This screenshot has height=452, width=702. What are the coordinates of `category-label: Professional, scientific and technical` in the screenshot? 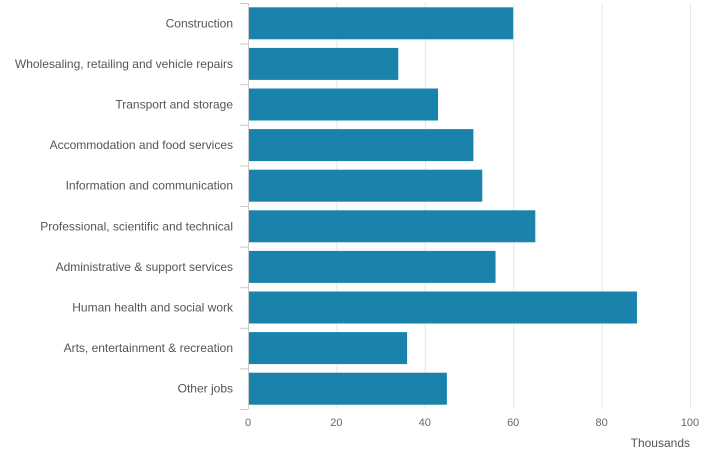 It's located at (136, 226).